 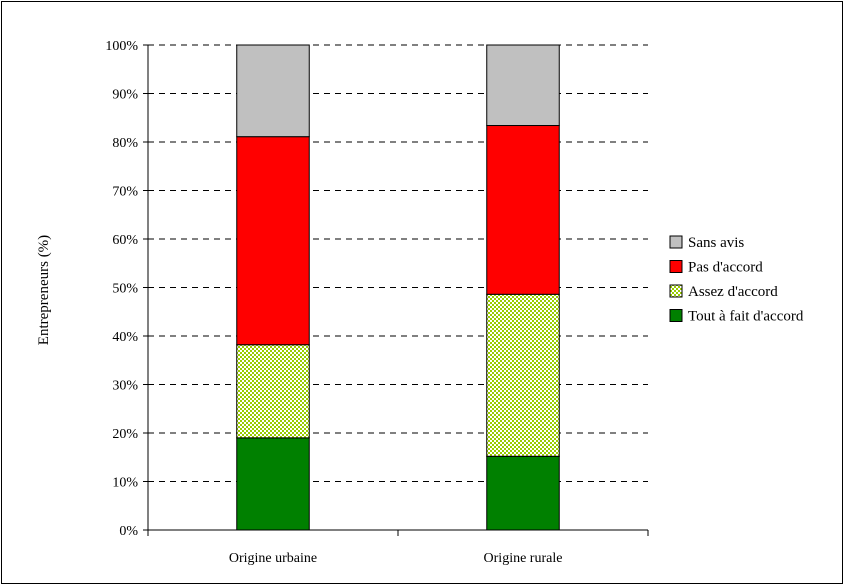 I want to click on y-tick-label: 100%, so click(x=121, y=46).